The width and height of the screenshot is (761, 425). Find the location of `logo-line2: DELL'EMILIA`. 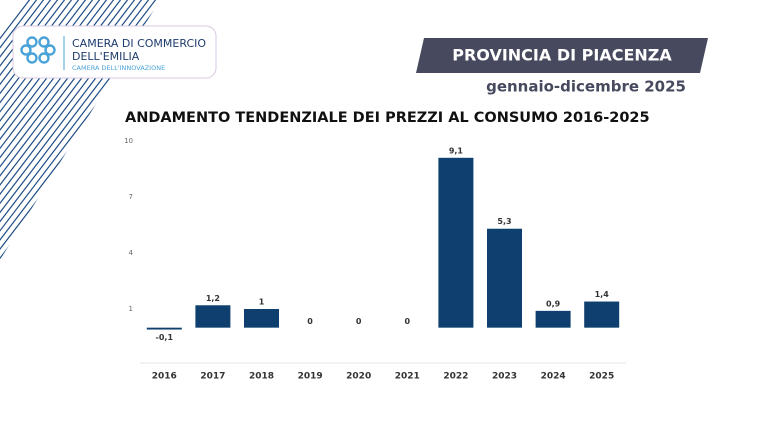

logo-line2: DELL'EMILIA is located at coordinates (106, 56).